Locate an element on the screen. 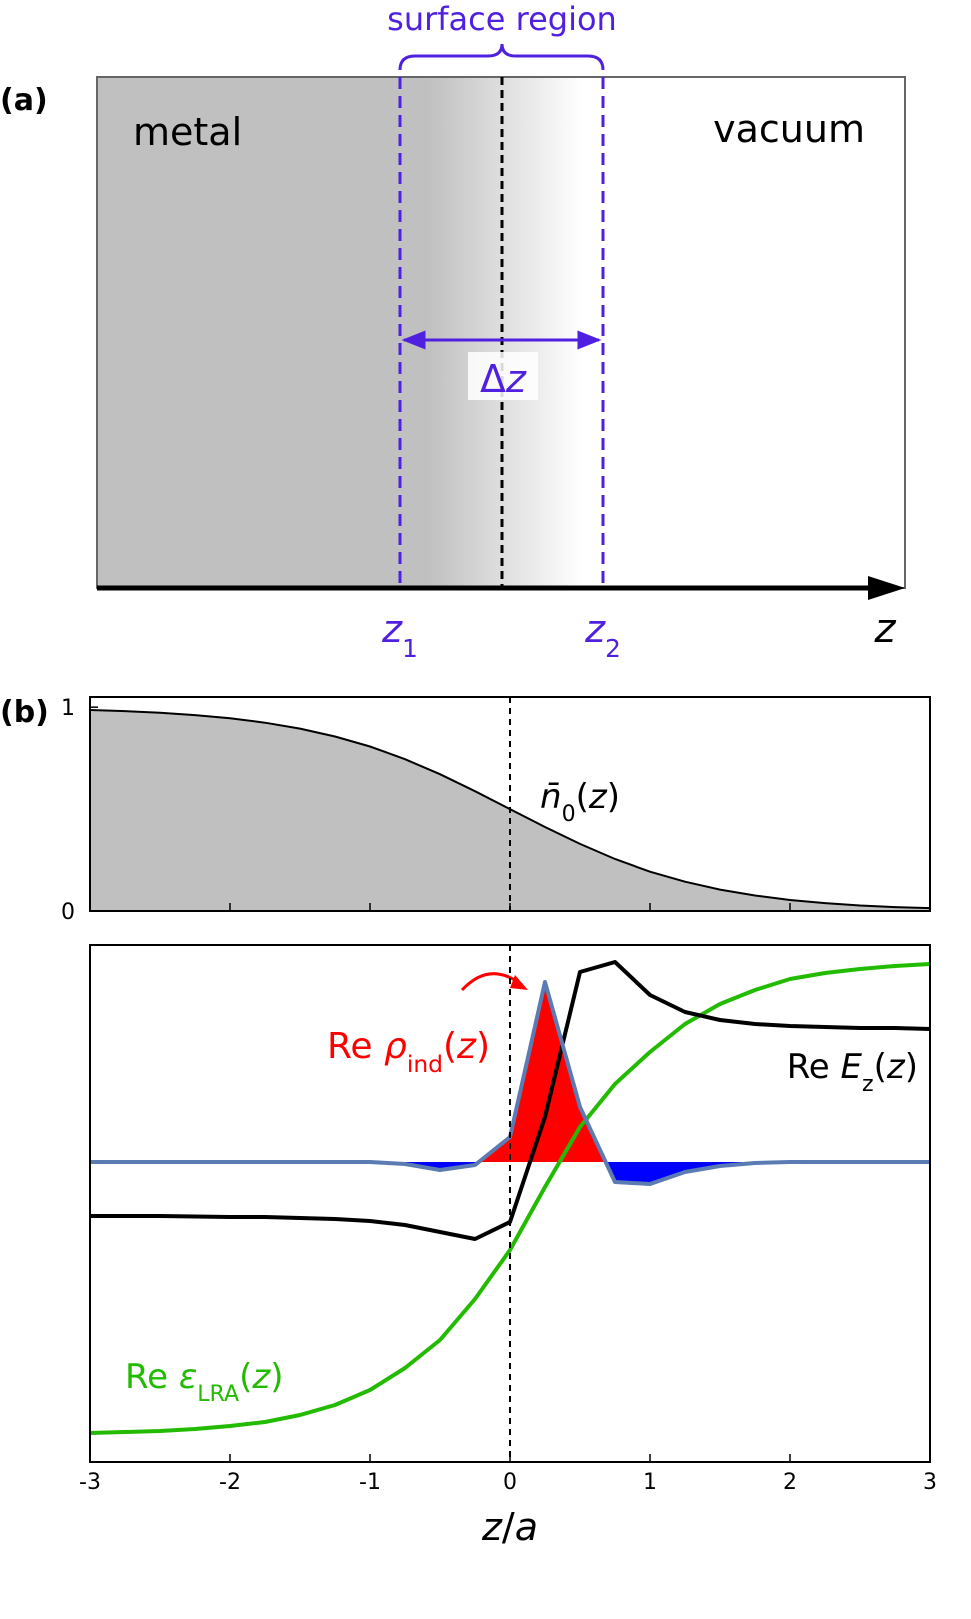 Image resolution: width=971 pixels, height=1619 pixels. curve-label: Re ρind(z) is located at coordinates (408, 1052).